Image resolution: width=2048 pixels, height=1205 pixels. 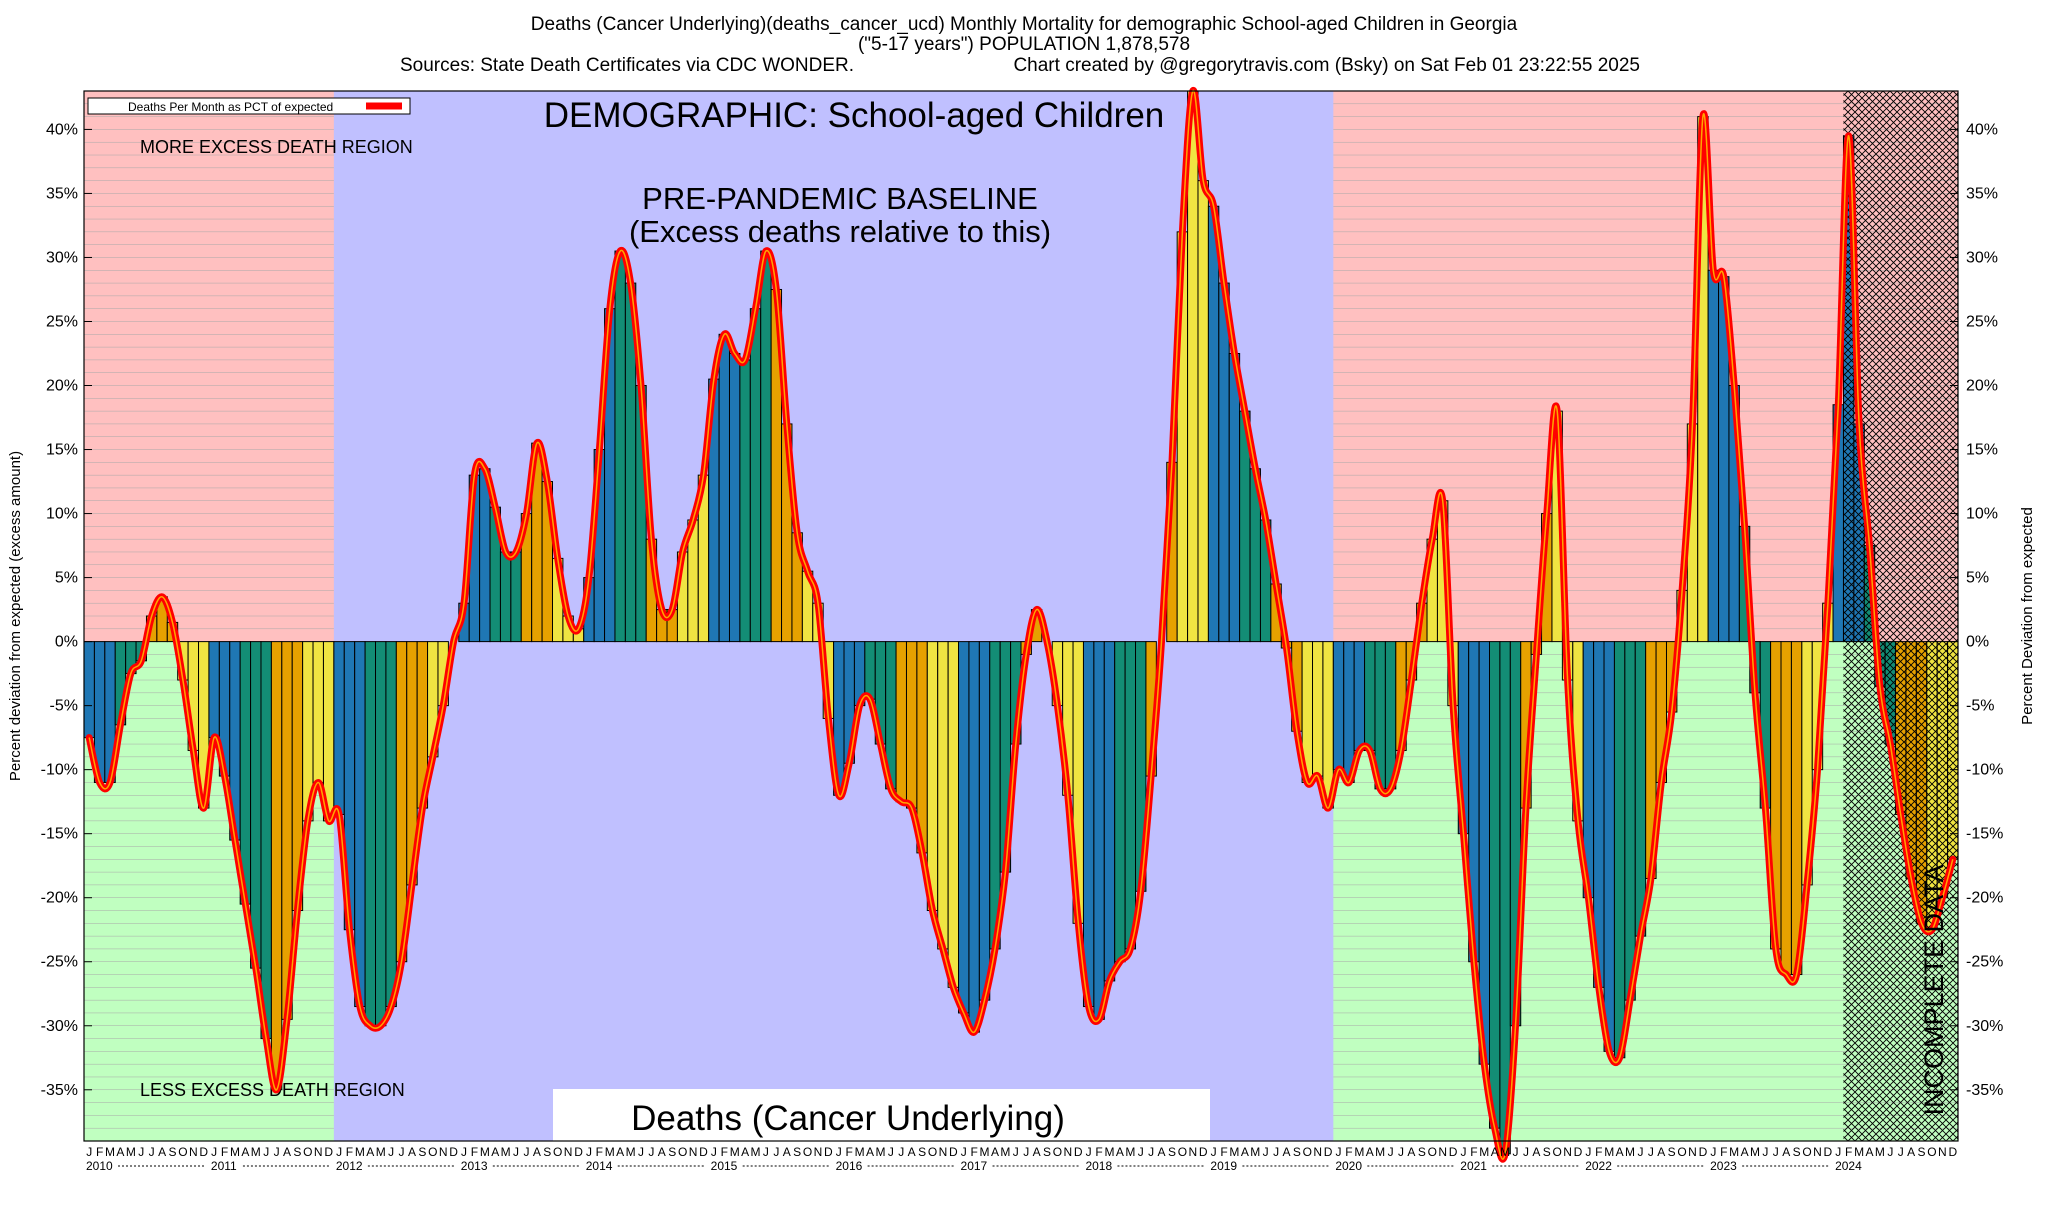 What do you see at coordinates (1977, 578) in the screenshot?
I see `y-tick-label-right: 5%` at bounding box center [1977, 578].